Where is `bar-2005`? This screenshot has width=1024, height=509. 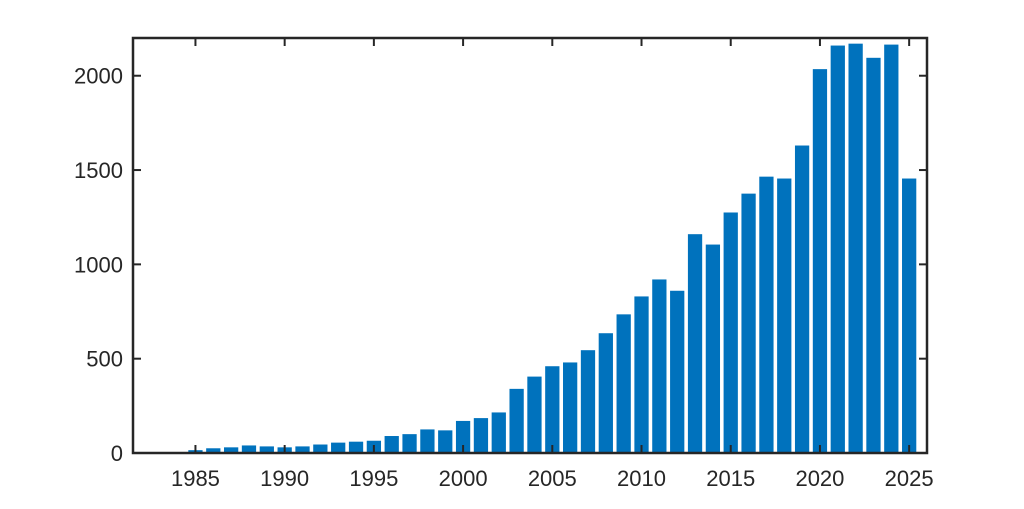
bar-2005 is located at coordinates (552, 409).